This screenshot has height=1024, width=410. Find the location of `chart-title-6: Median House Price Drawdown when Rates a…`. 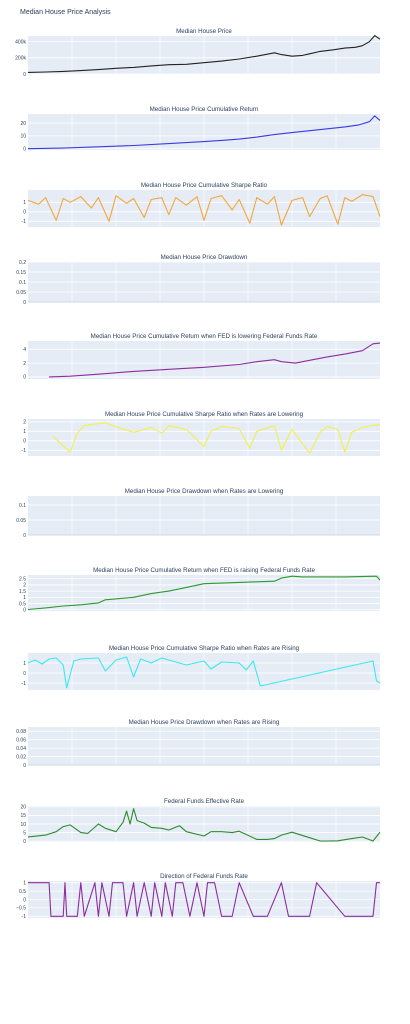

chart-title-6: Median House Price Drawdown when Rates a… is located at coordinates (204, 491).